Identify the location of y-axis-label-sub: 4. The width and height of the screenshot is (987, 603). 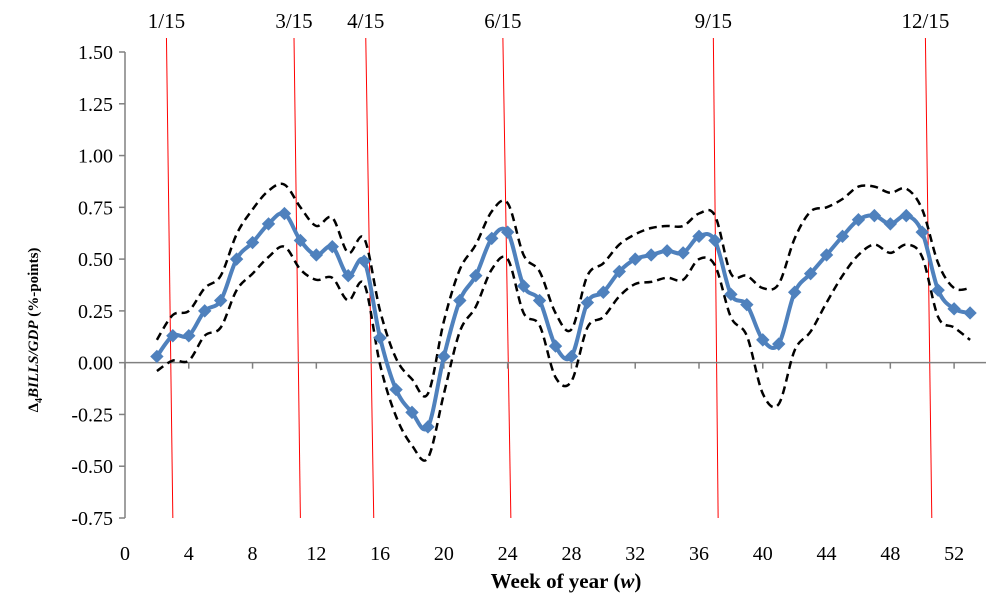
(39, 400).